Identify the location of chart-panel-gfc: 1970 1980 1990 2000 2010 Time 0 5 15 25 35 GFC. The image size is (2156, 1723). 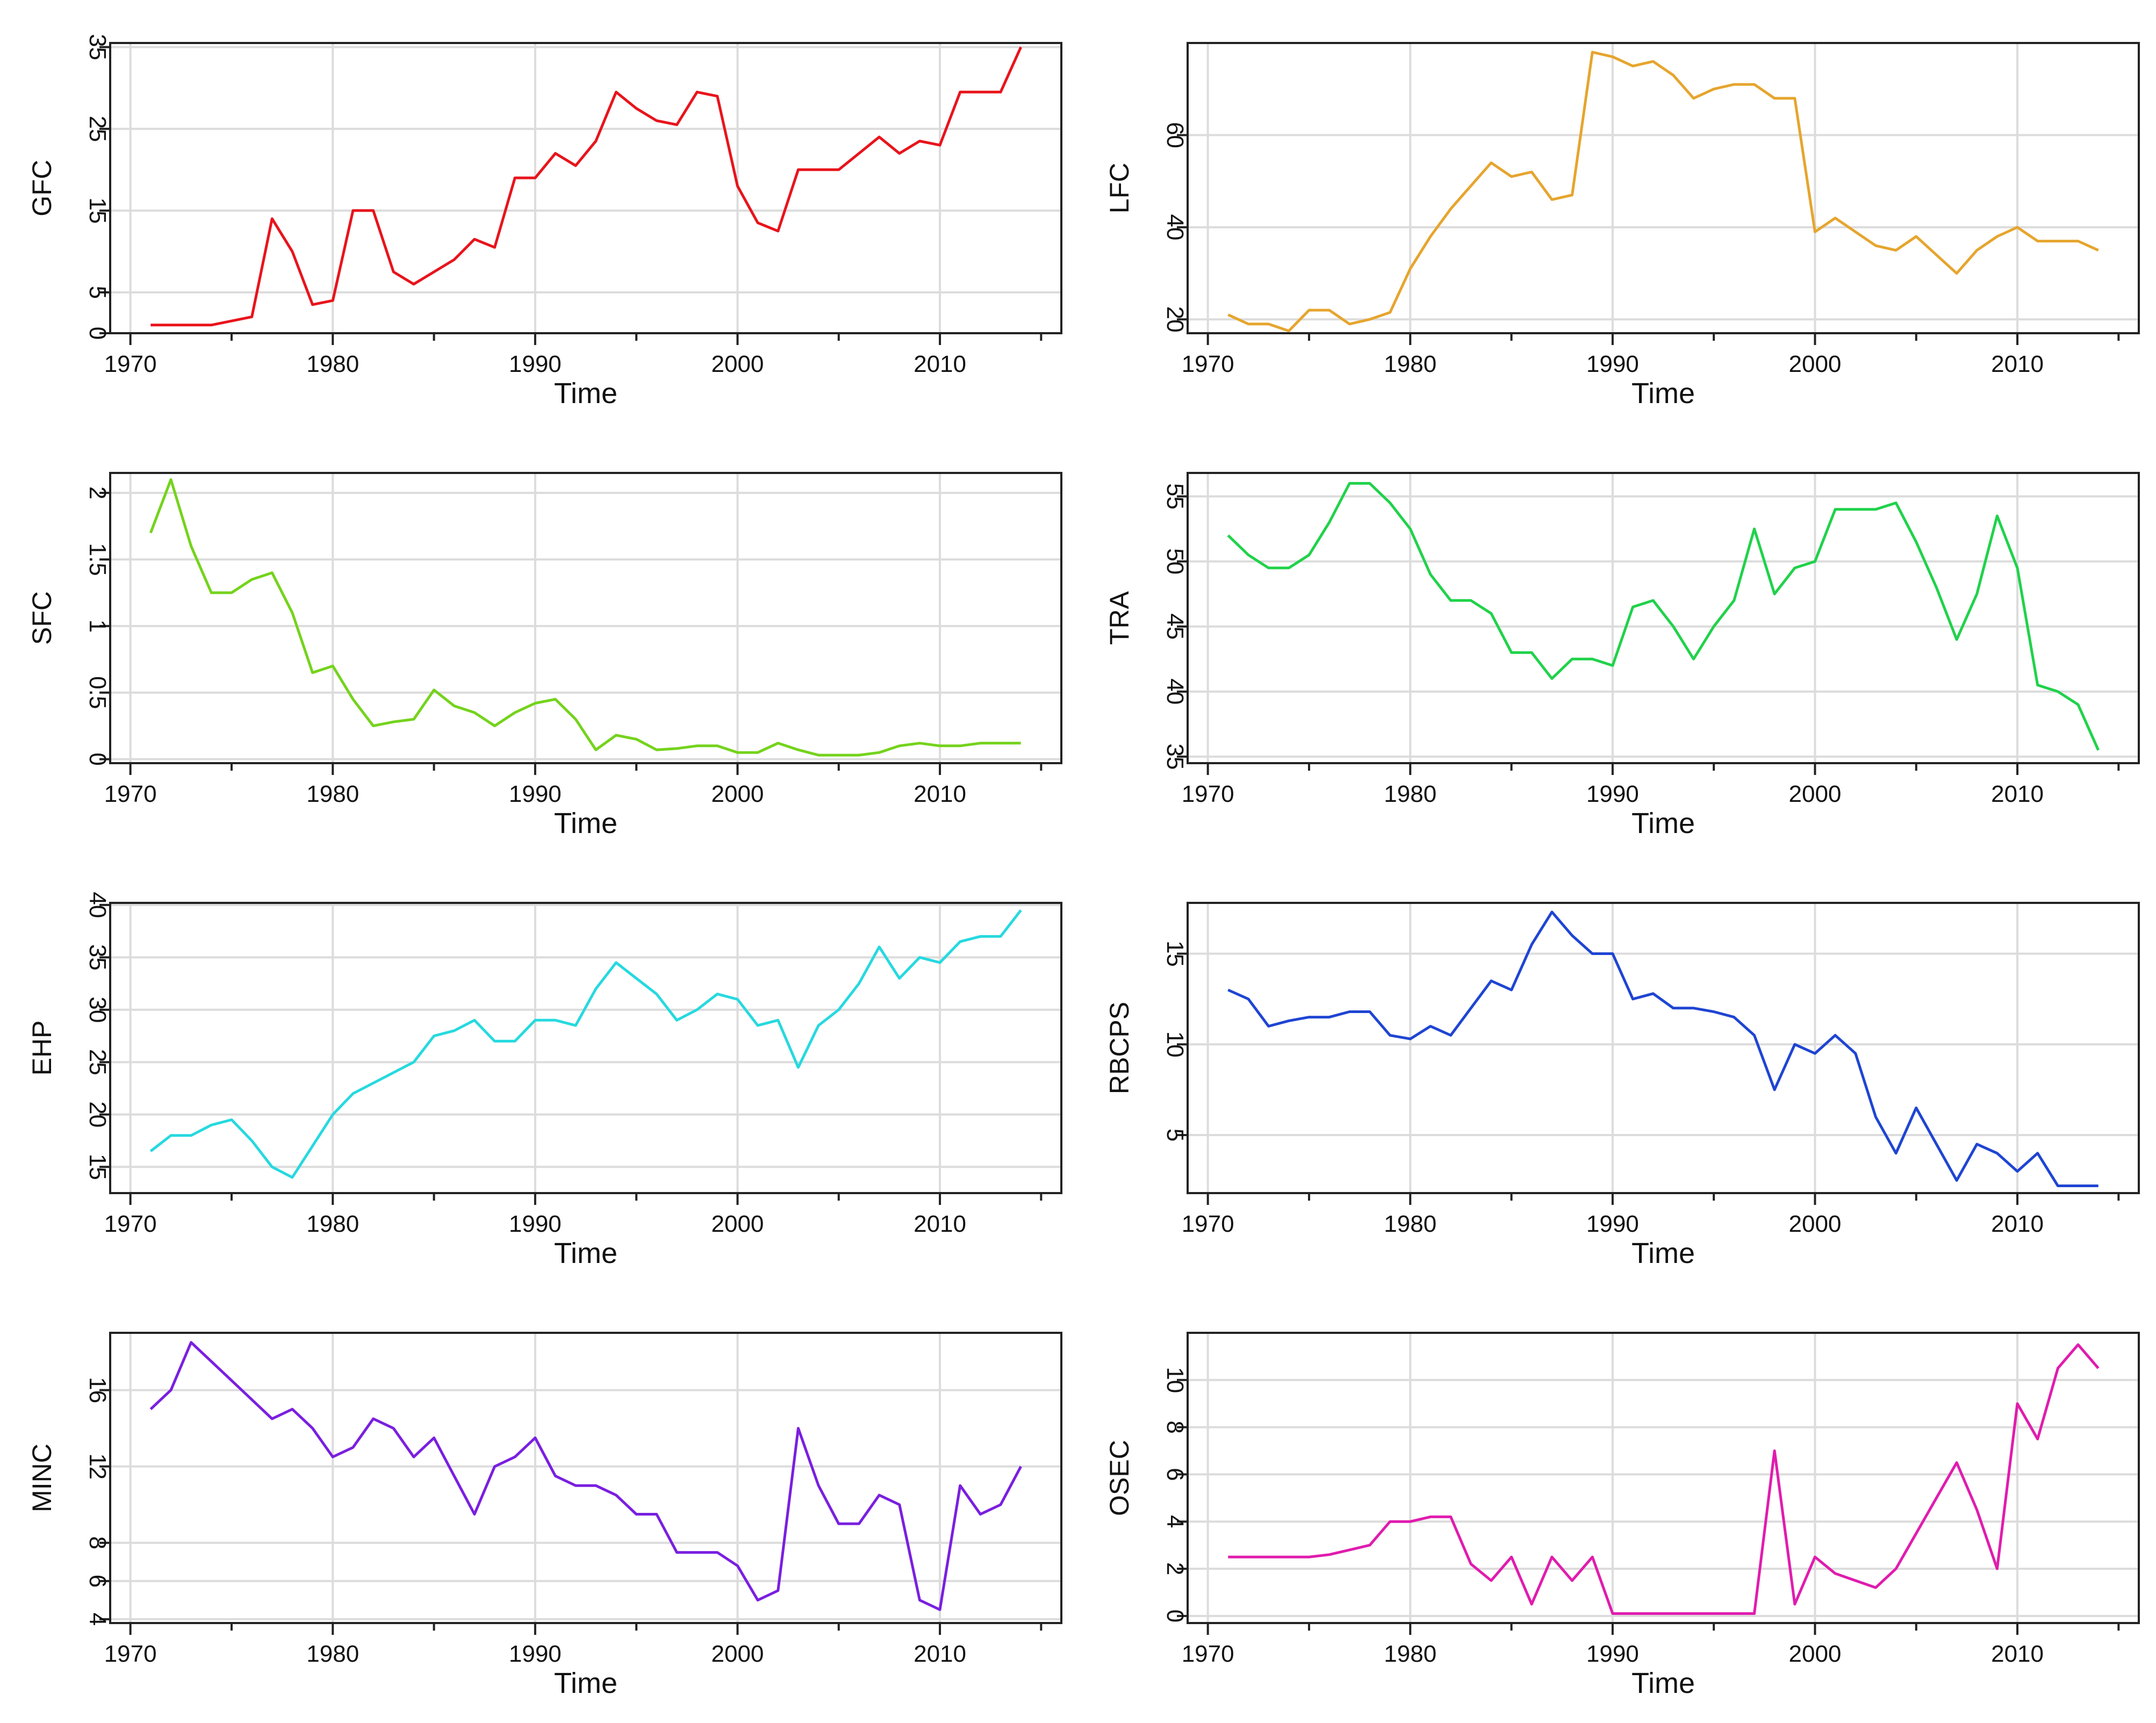
(544, 222).